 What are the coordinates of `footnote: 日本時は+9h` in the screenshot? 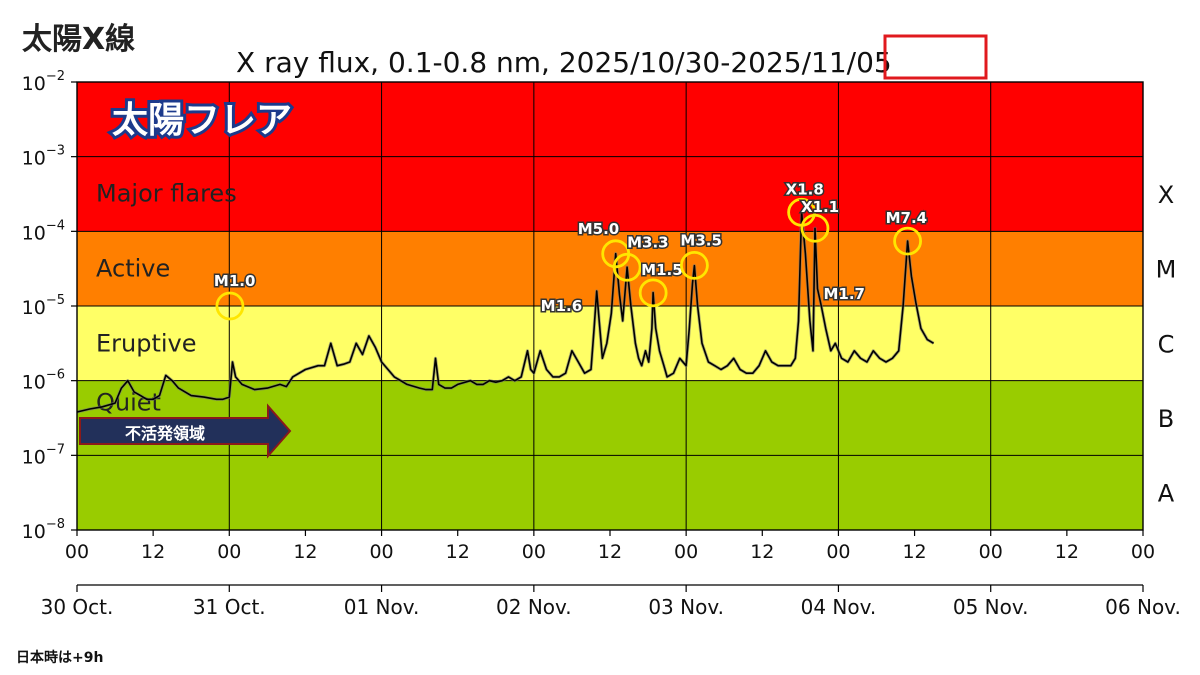 It's located at (59, 657).